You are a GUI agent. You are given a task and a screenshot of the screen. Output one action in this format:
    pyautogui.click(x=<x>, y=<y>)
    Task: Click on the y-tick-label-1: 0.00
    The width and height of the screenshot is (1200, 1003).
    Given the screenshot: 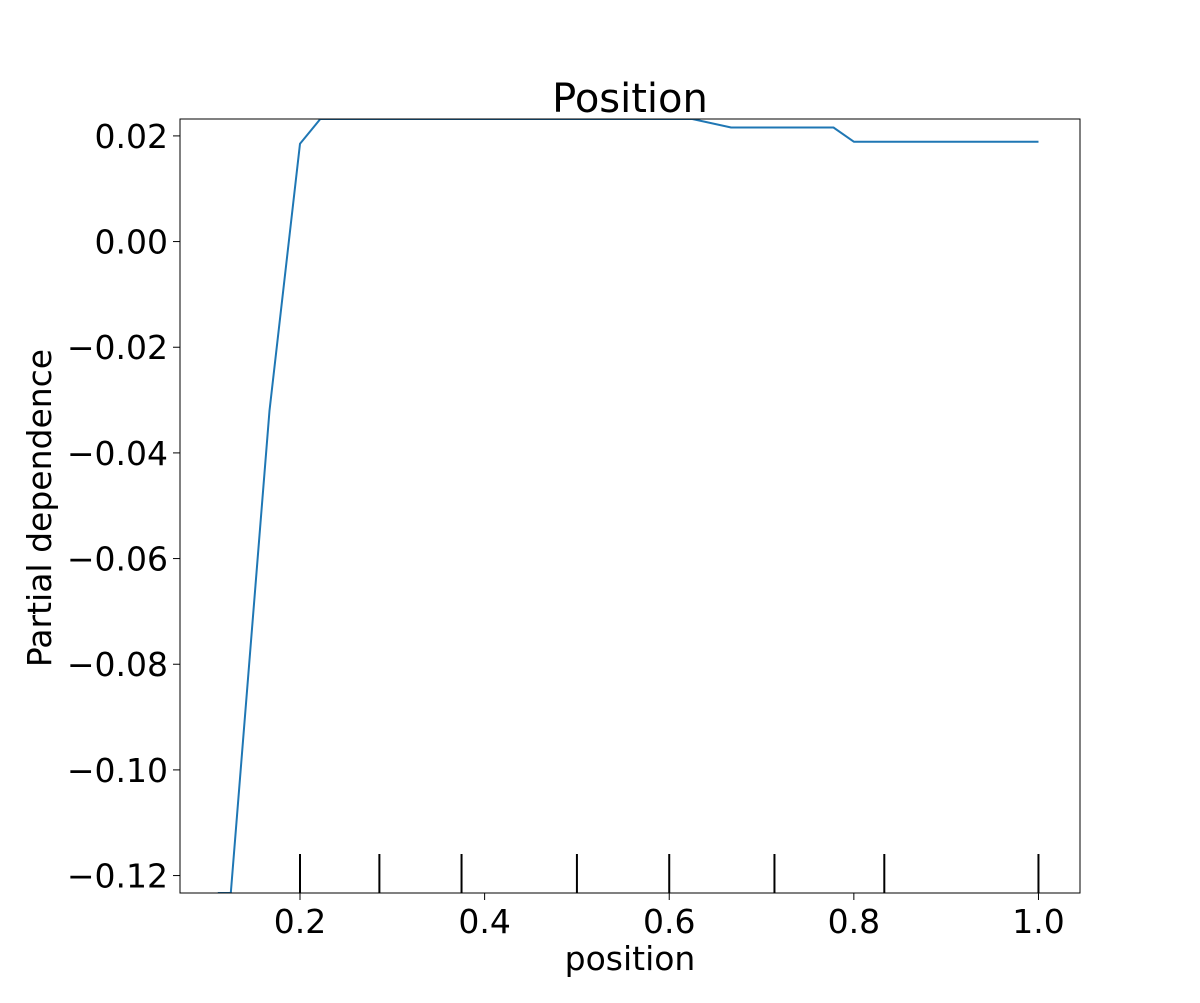 What is the action you would take?
    pyautogui.click(x=131, y=242)
    